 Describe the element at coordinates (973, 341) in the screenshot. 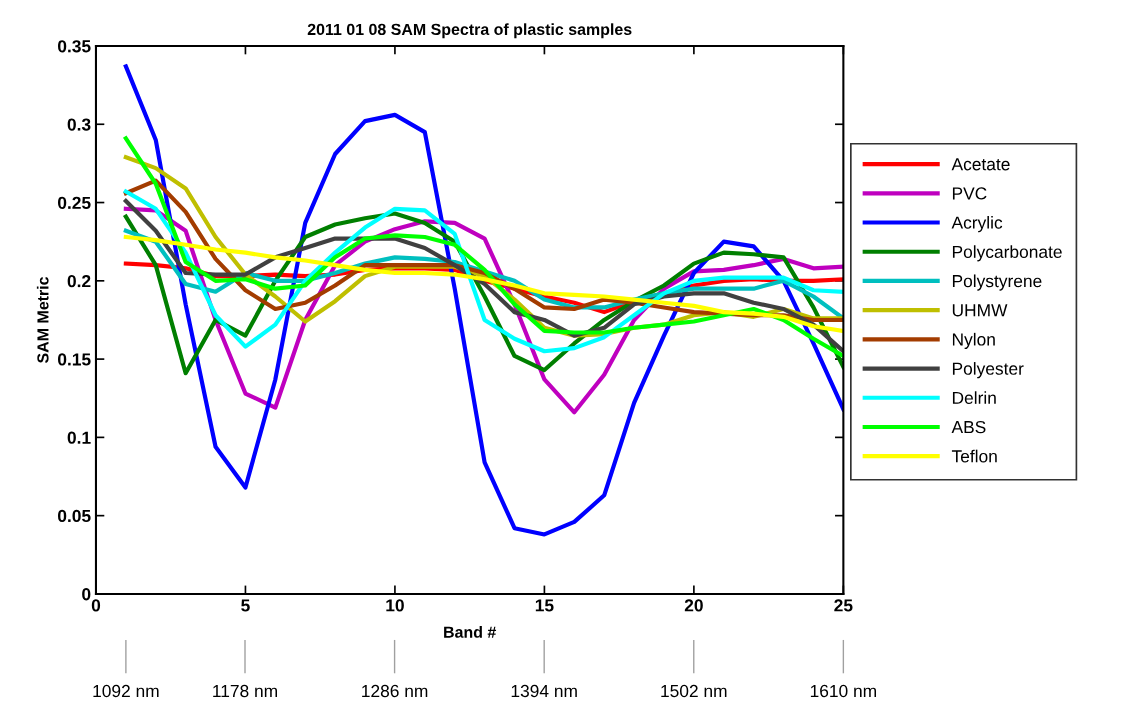

I see `legend-label: Nylon` at that location.